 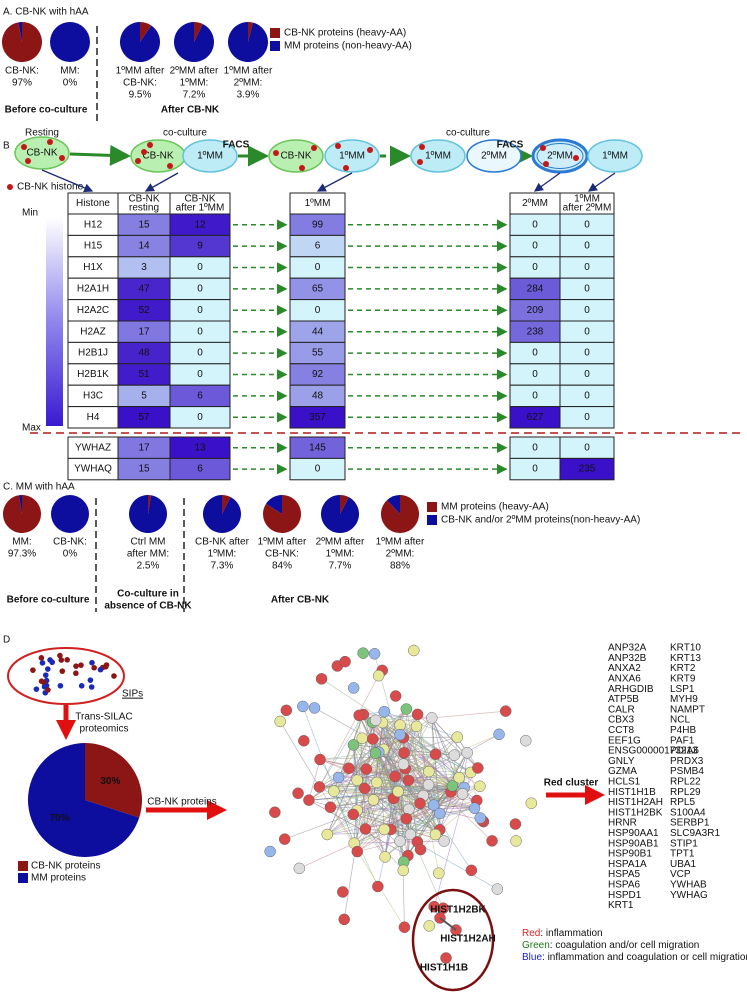 What do you see at coordinates (60, 818) in the screenshot?
I see `slice-label: 70%` at bounding box center [60, 818].